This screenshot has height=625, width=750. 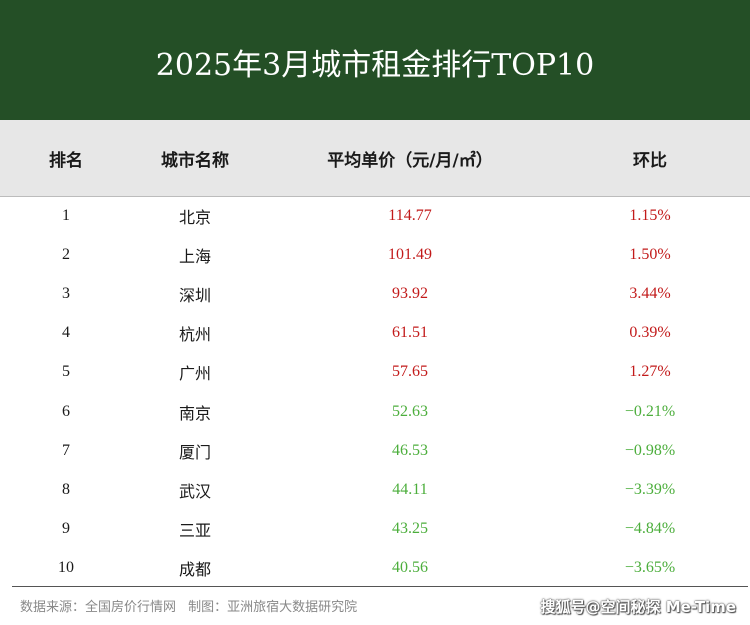 What do you see at coordinates (194, 217) in the screenshot?
I see `city-cell: 北京` at bounding box center [194, 217].